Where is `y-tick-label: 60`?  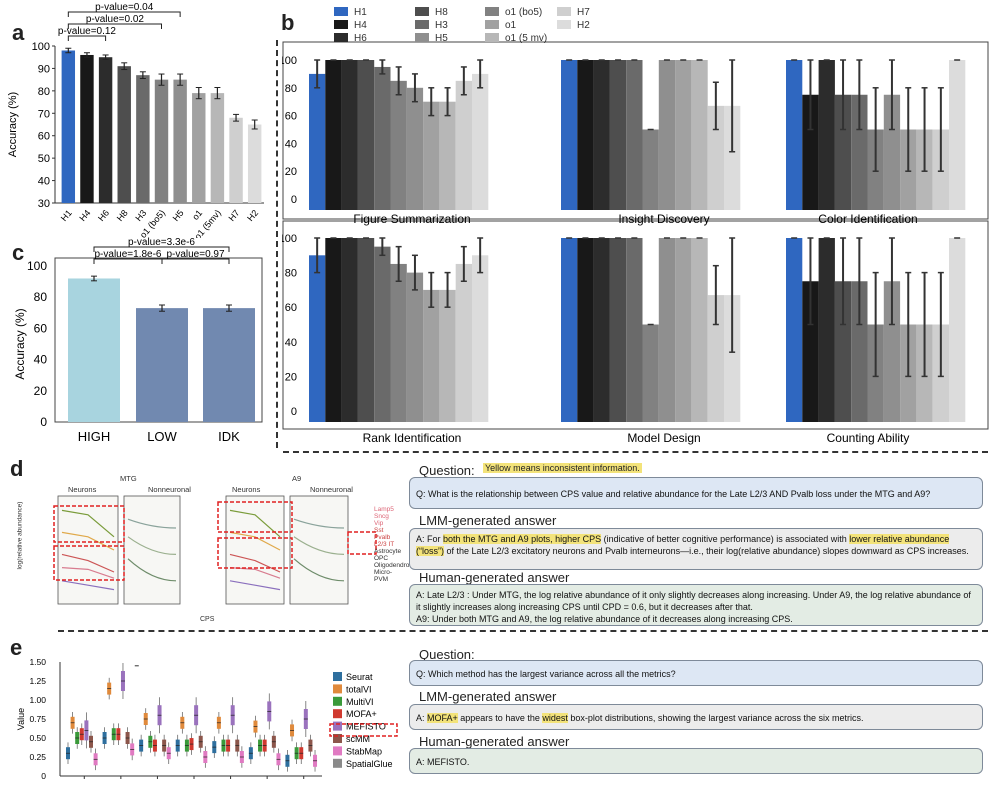
y-tick-label: 60 is located at coordinates (44, 137).